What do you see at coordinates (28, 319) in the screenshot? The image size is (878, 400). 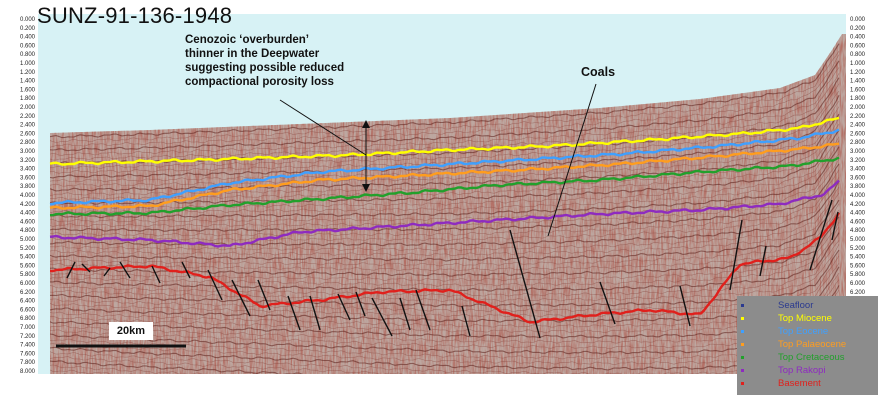 I see `time-tick-label: 6.800` at bounding box center [28, 319].